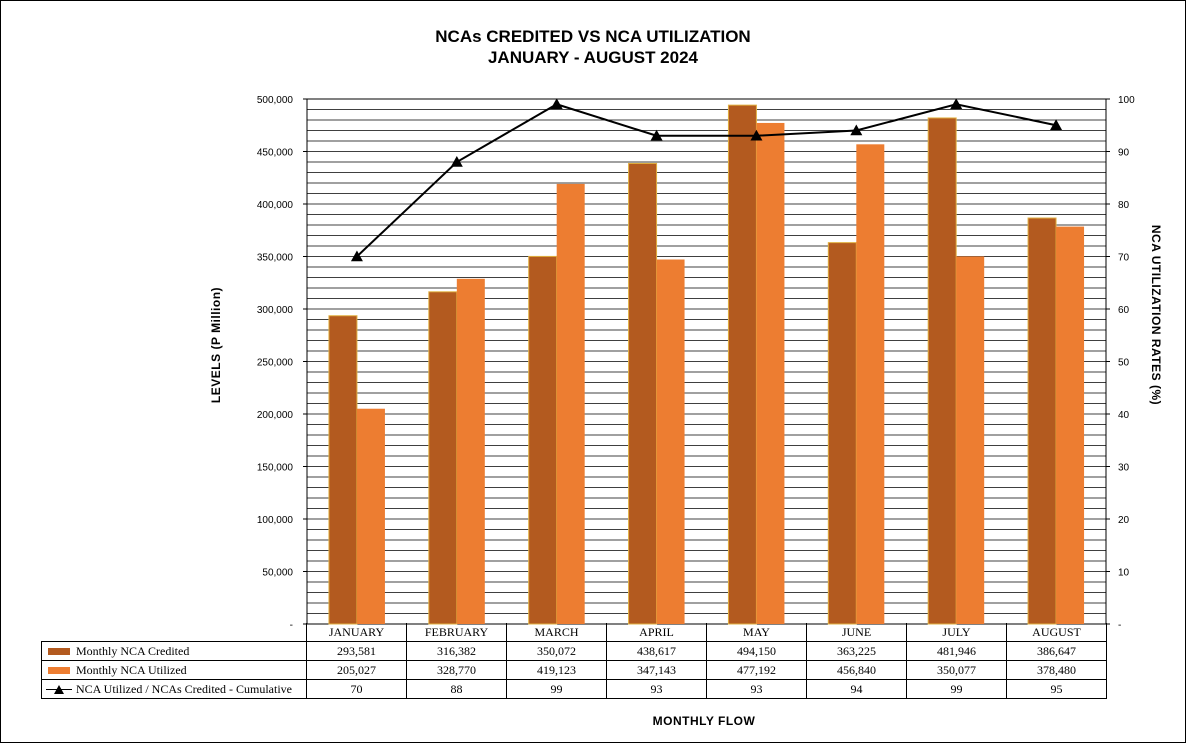  I want to click on y2-tick-label: 10, so click(1124, 573).